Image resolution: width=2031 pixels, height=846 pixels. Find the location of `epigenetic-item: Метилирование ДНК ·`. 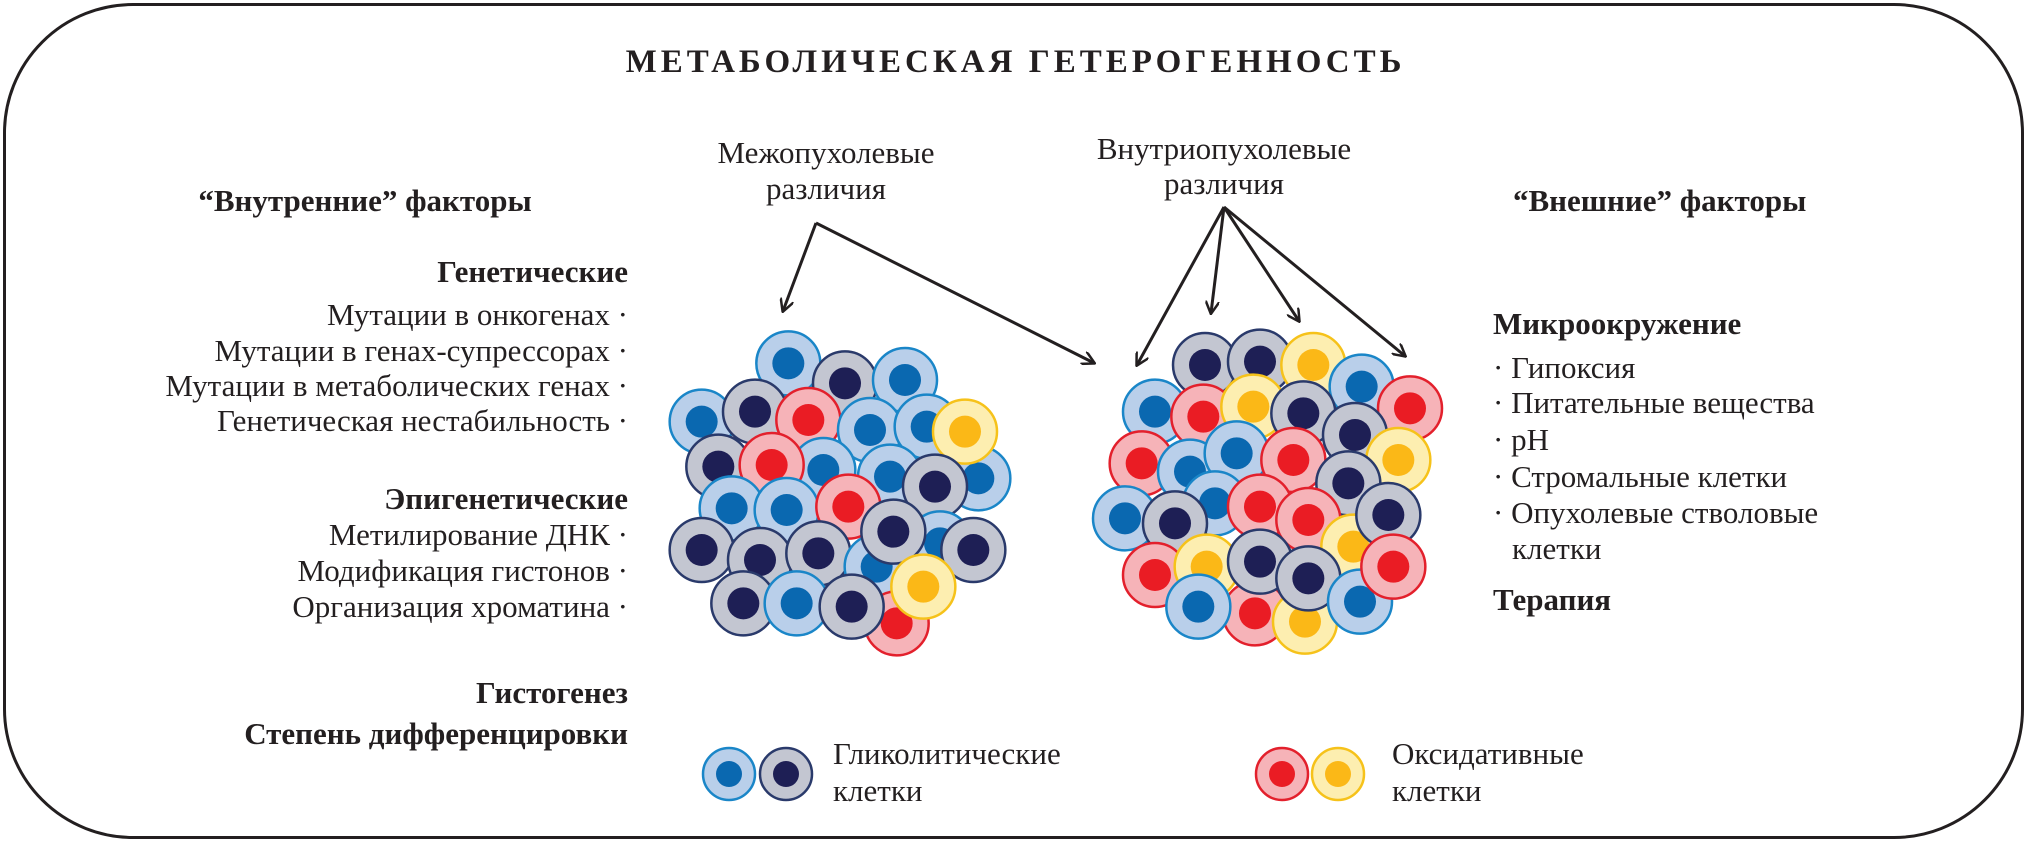

epigenetic-item: Метилирование ДНК · is located at coordinates (478, 534).